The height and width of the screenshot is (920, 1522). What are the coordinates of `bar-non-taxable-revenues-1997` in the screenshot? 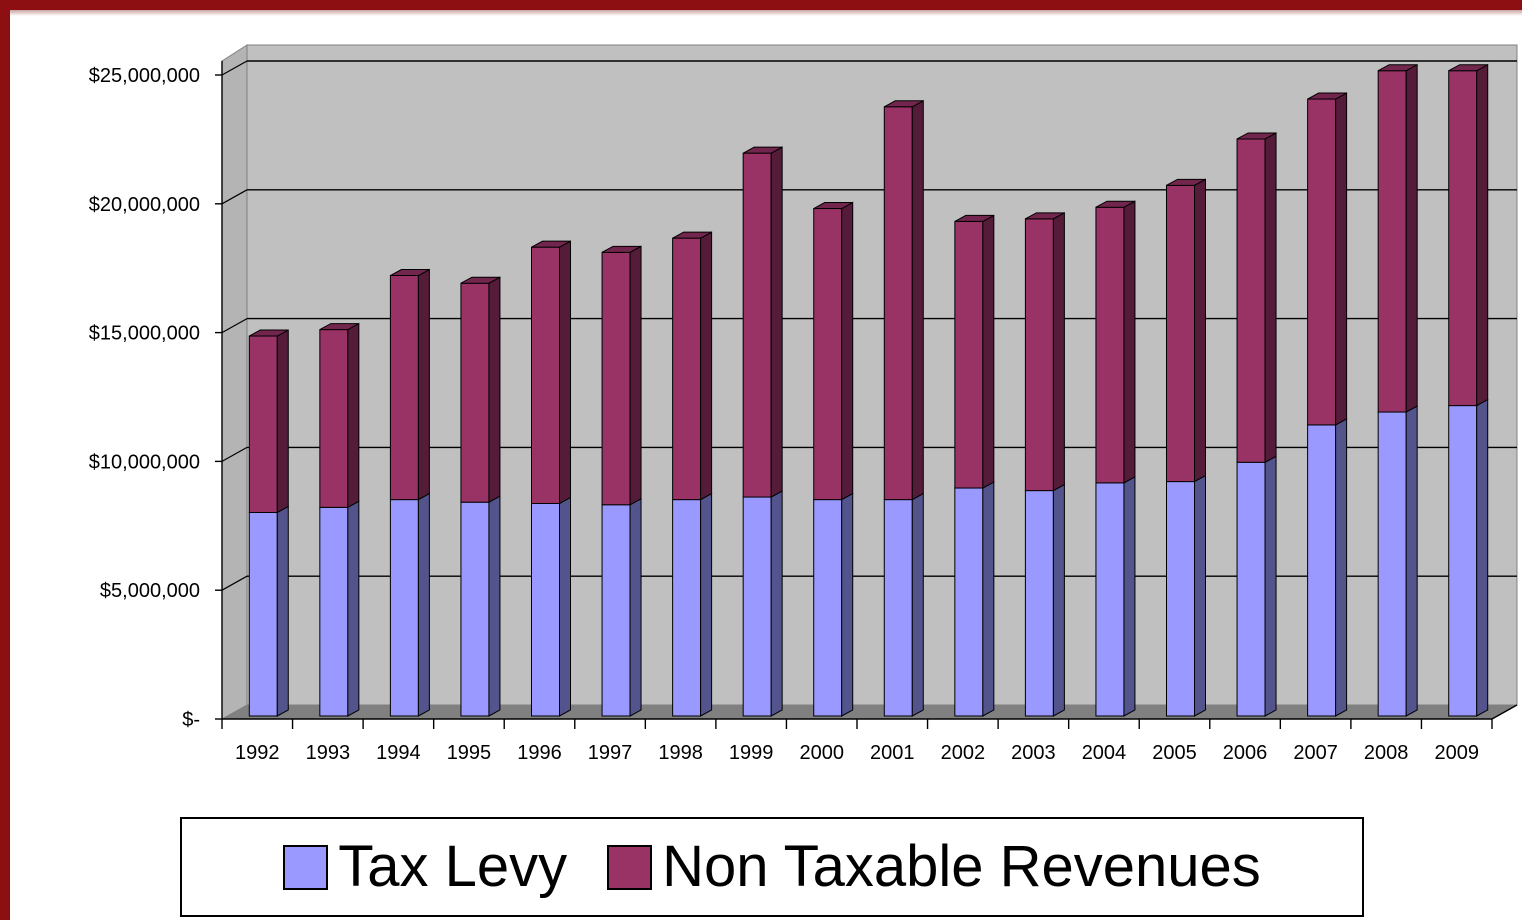 It's located at (621, 375).